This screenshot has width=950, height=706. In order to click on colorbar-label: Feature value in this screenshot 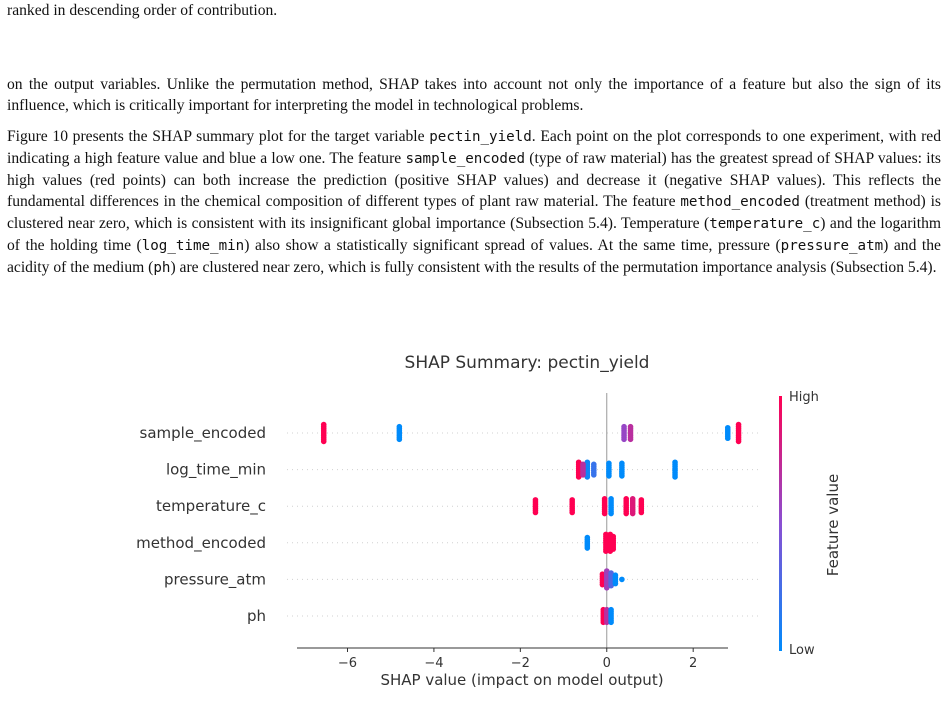, I will do `click(833, 525)`.